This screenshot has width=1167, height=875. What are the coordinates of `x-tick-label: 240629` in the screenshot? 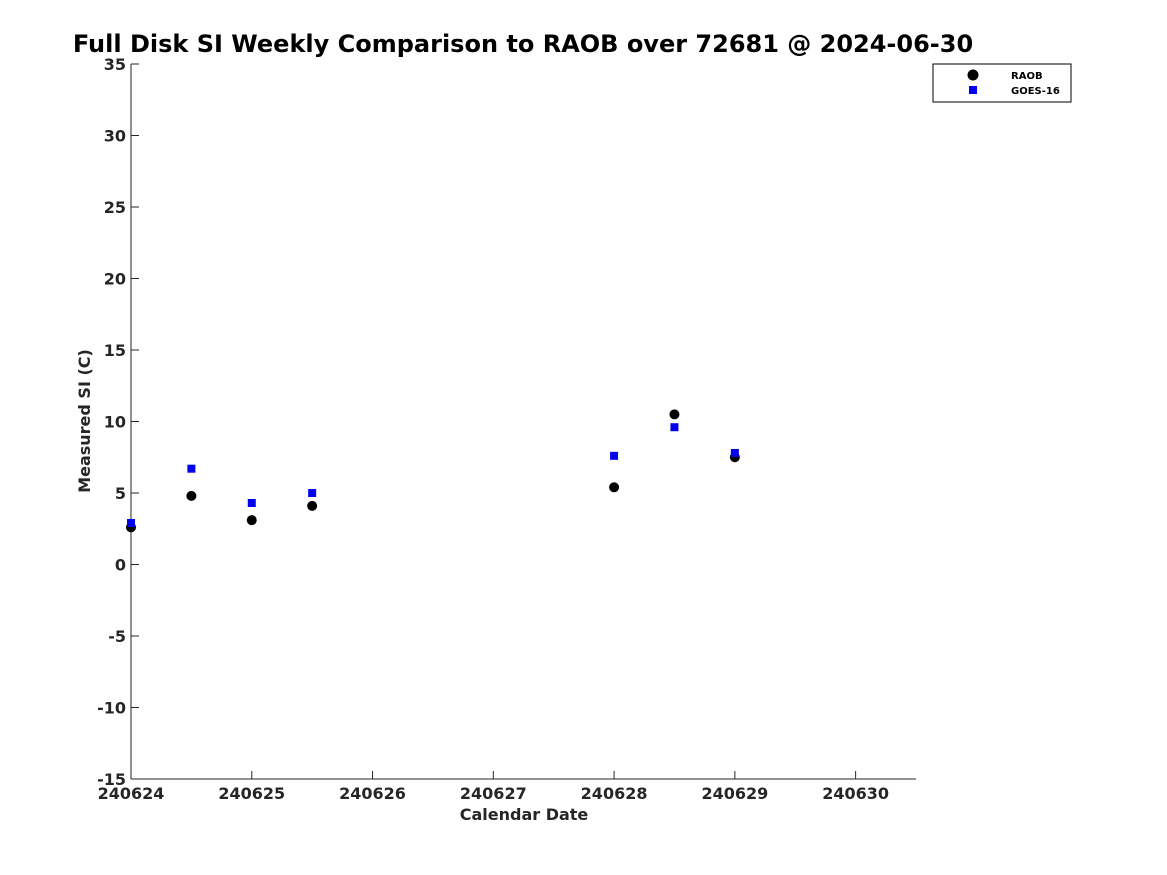 It's located at (734, 793).